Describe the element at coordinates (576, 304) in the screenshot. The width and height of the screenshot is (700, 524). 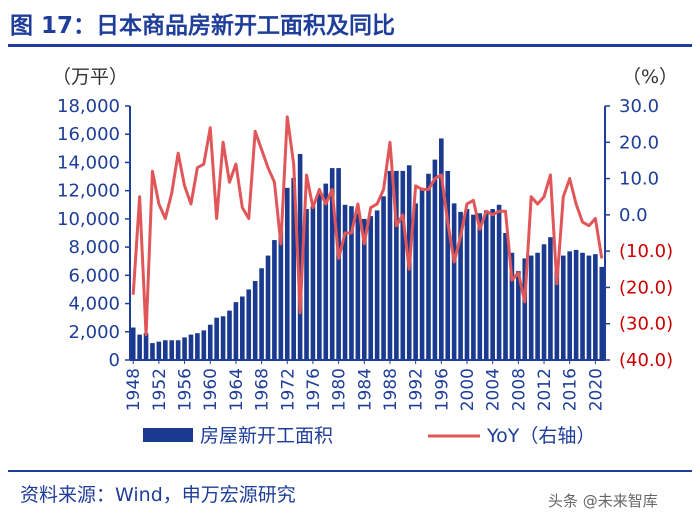
I see `bar-2017` at that location.